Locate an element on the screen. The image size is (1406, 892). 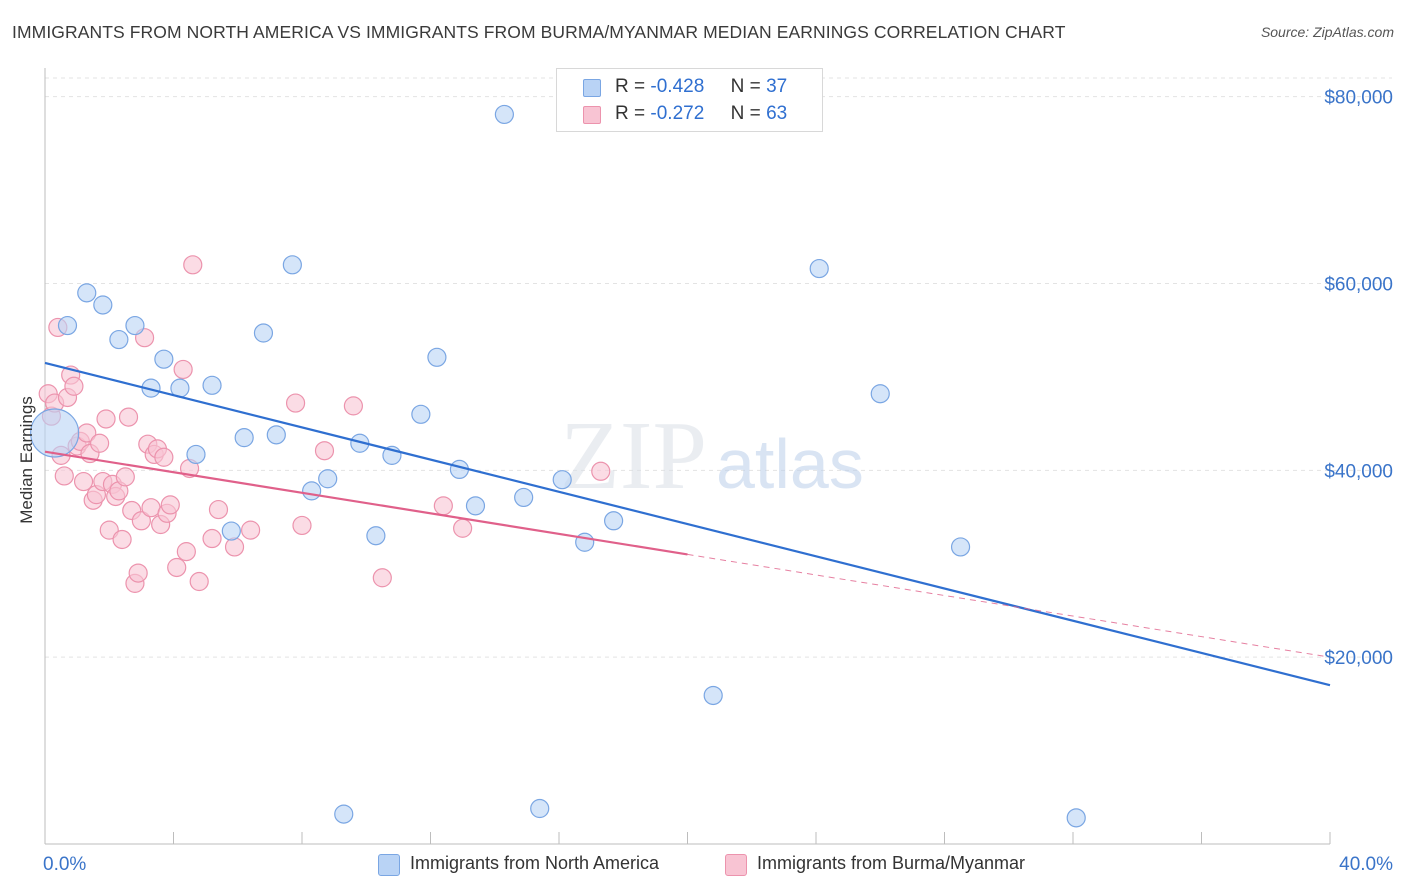
legend-label: Immigrants from North America is located at coordinates (535, 863).